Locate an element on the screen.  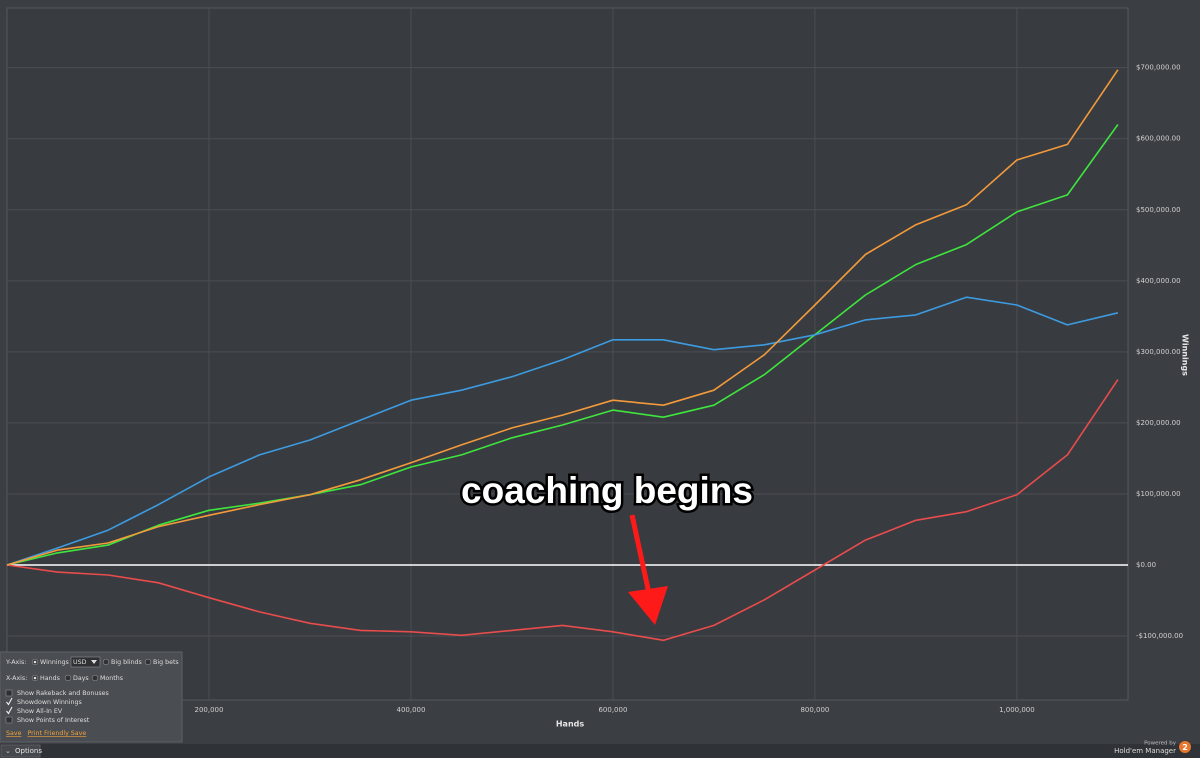
y-axis-title: Winnings is located at coordinates (1185, 355).